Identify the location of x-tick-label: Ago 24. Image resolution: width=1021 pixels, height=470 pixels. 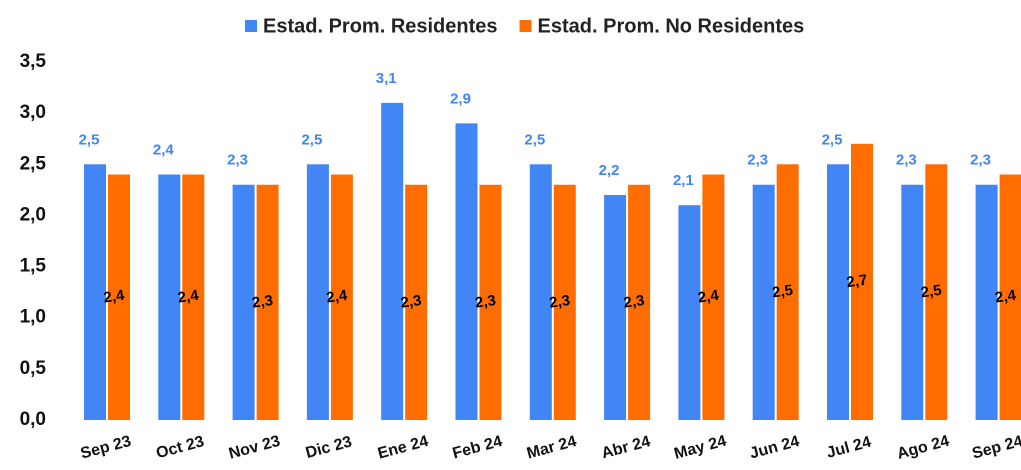
(923, 448).